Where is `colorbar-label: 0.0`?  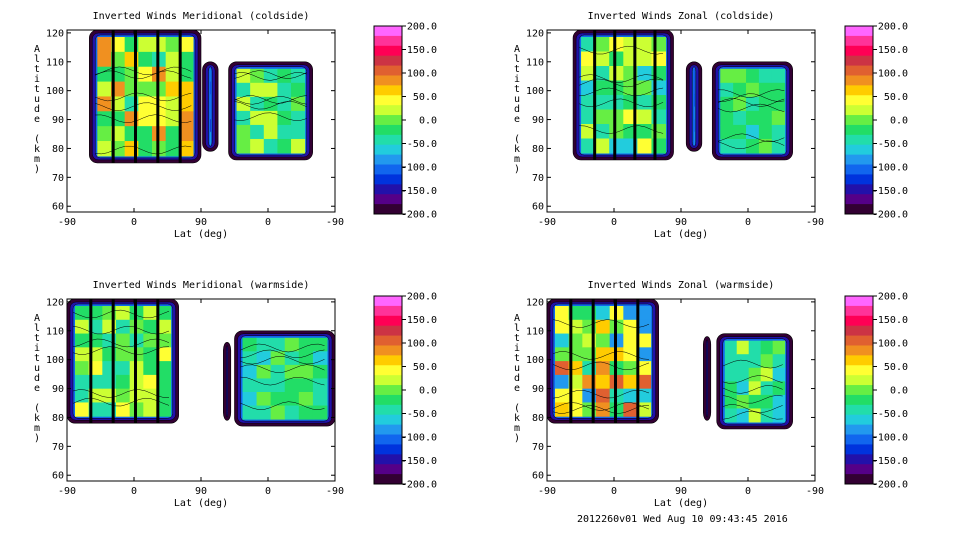 colorbar-label: 0.0 is located at coordinates (428, 121).